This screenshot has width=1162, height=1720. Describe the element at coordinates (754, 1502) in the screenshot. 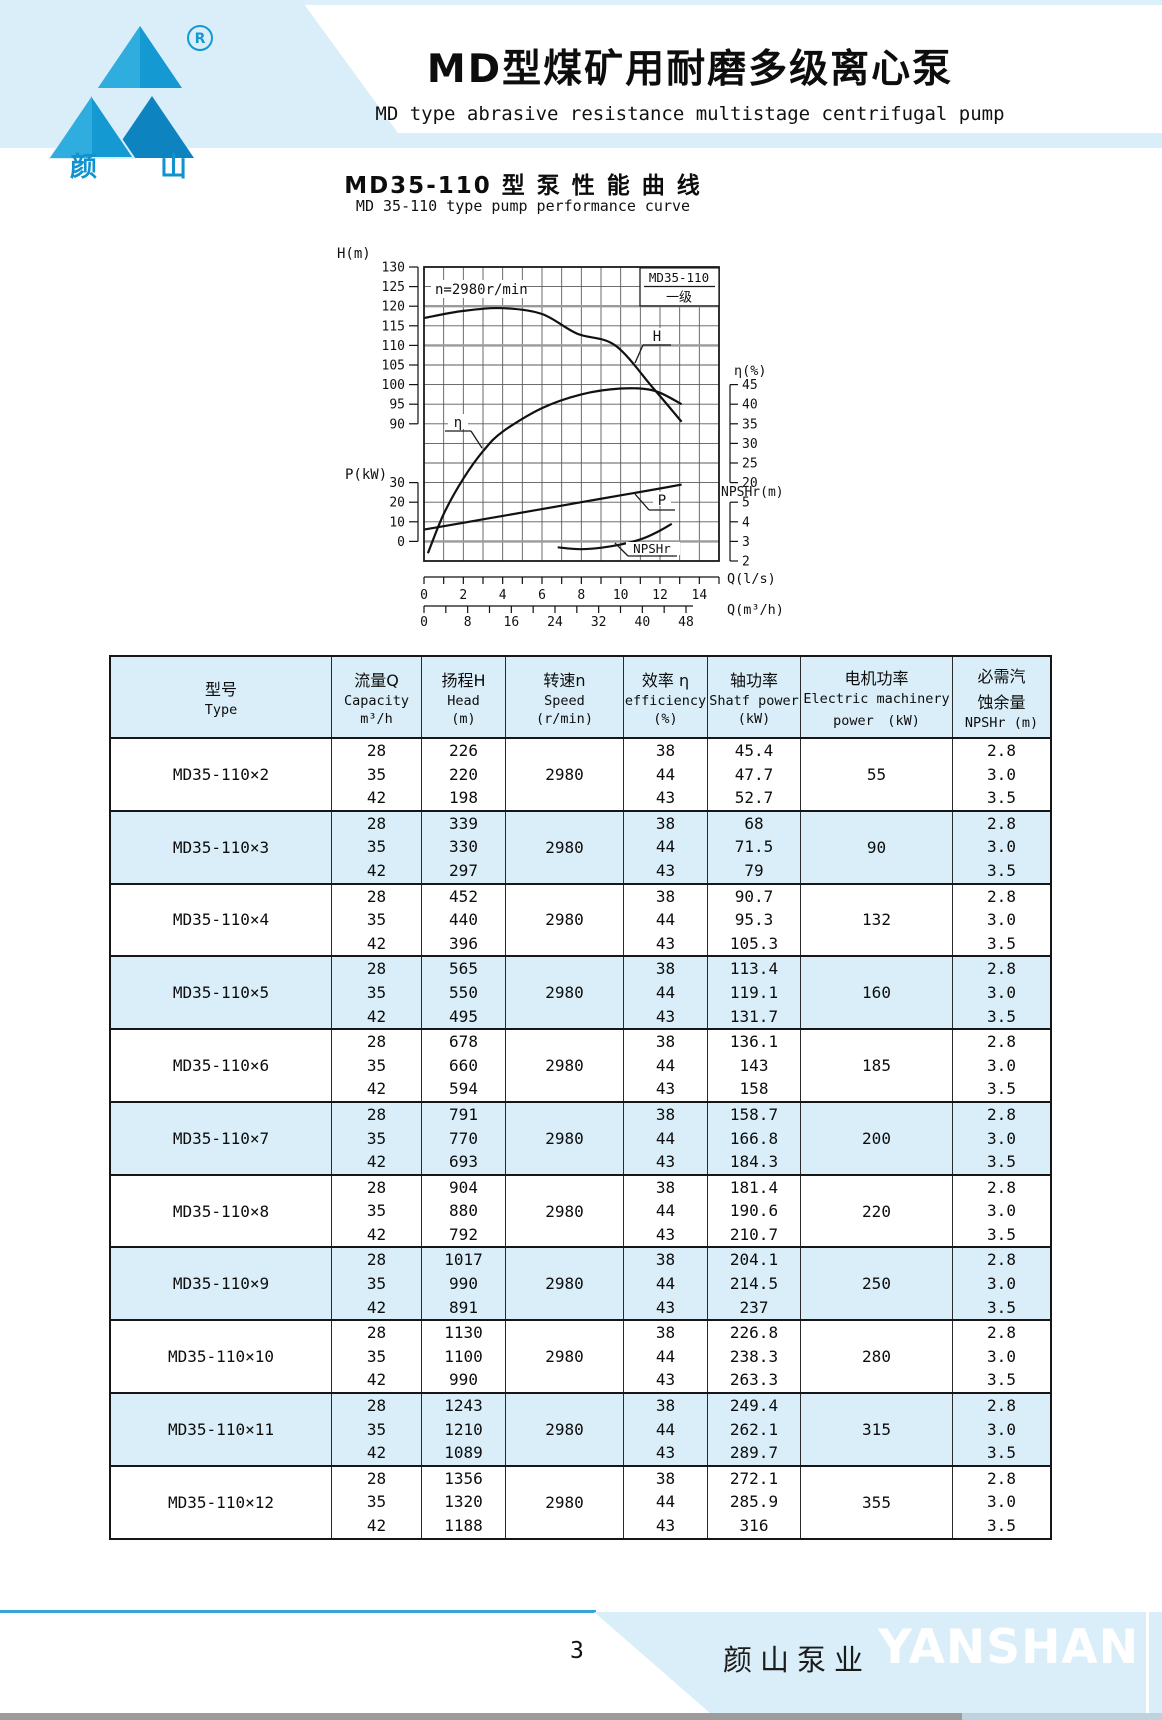

I see `cell-shaft_power: 272.1 285.9 316` at that location.